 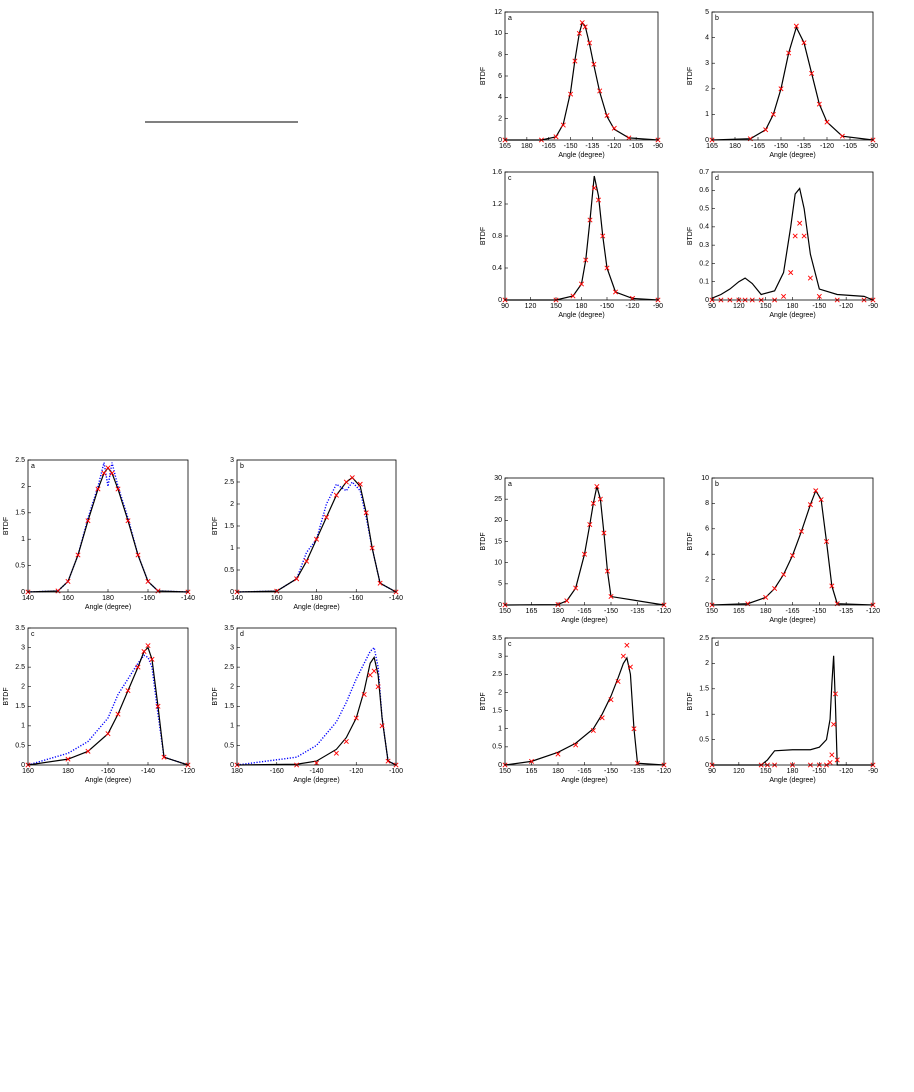 I want to click on y-tick-label: 3.5, so click(x=20, y=628).